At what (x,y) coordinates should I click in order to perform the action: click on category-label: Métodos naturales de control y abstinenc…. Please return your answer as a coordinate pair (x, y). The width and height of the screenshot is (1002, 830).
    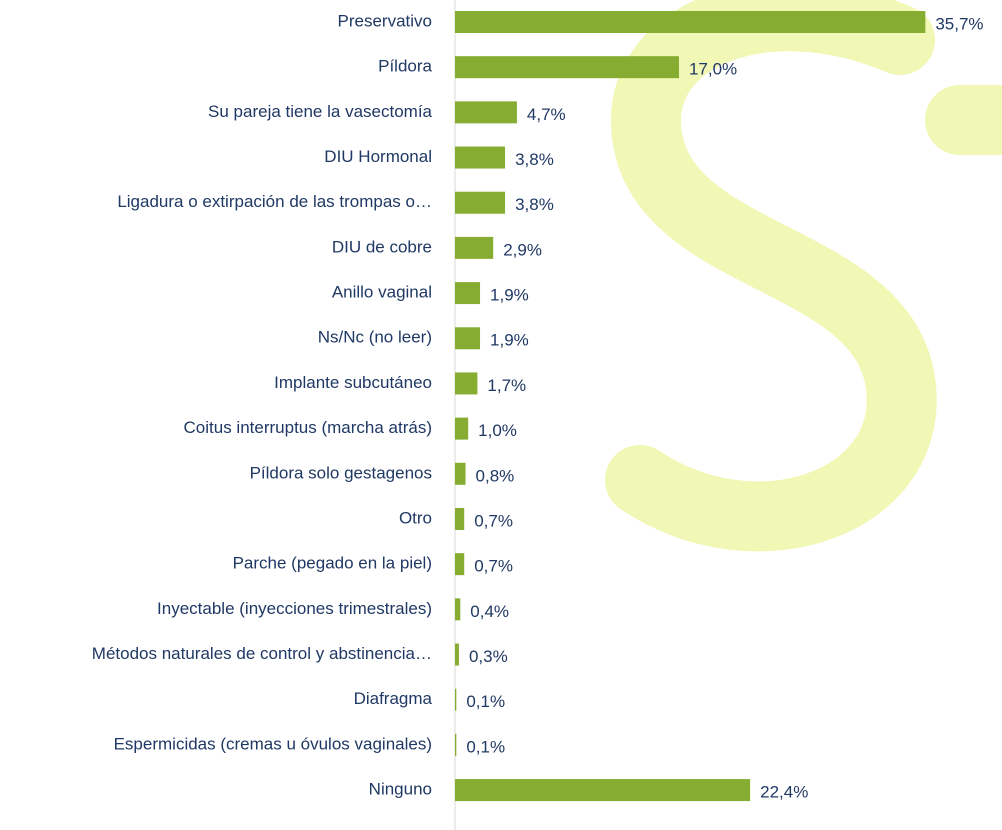
    Looking at the image, I should click on (262, 653).